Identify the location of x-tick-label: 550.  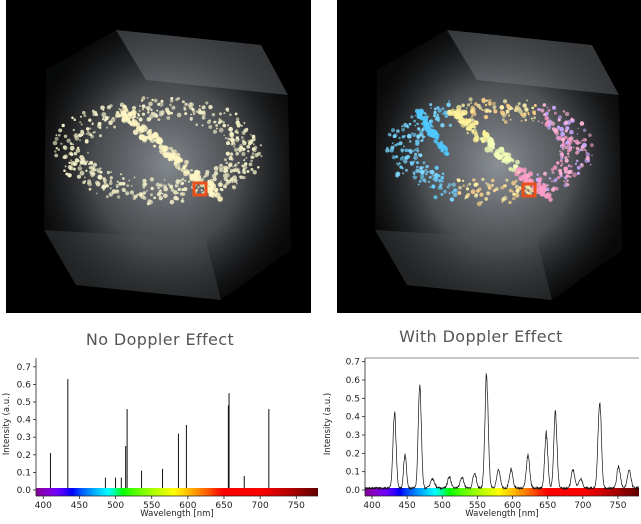
(477, 506).